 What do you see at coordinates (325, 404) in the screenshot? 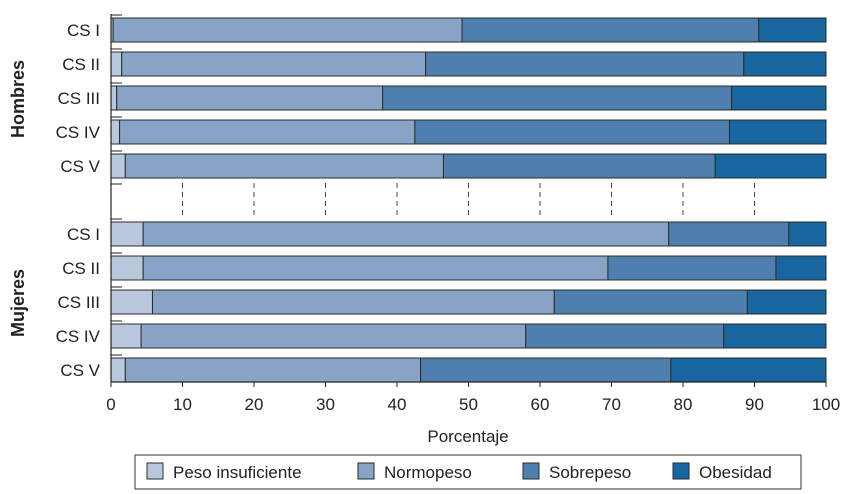
I see `x-tick-label: 30` at bounding box center [325, 404].